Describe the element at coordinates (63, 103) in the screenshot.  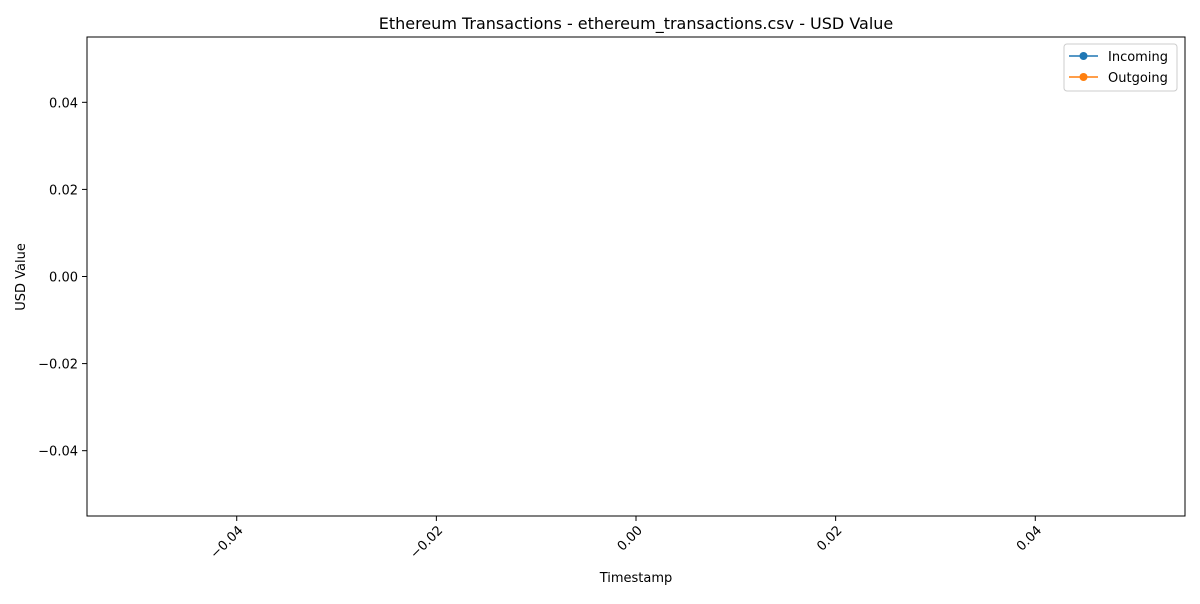
I see `y-tick-label: 0.04` at that location.